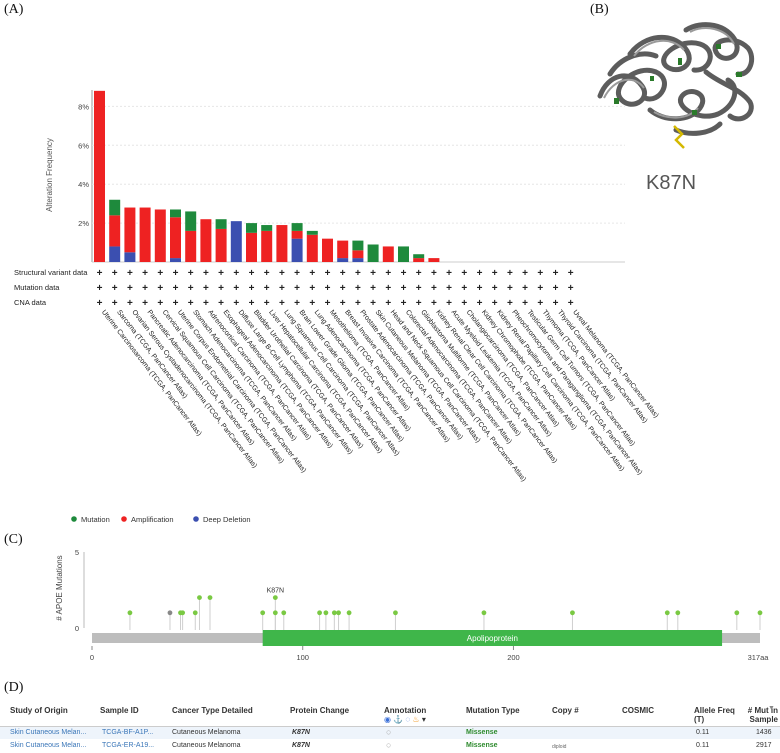 The width and height of the screenshot is (780, 753). I want to click on y-tick-label: 4%, so click(83, 184).